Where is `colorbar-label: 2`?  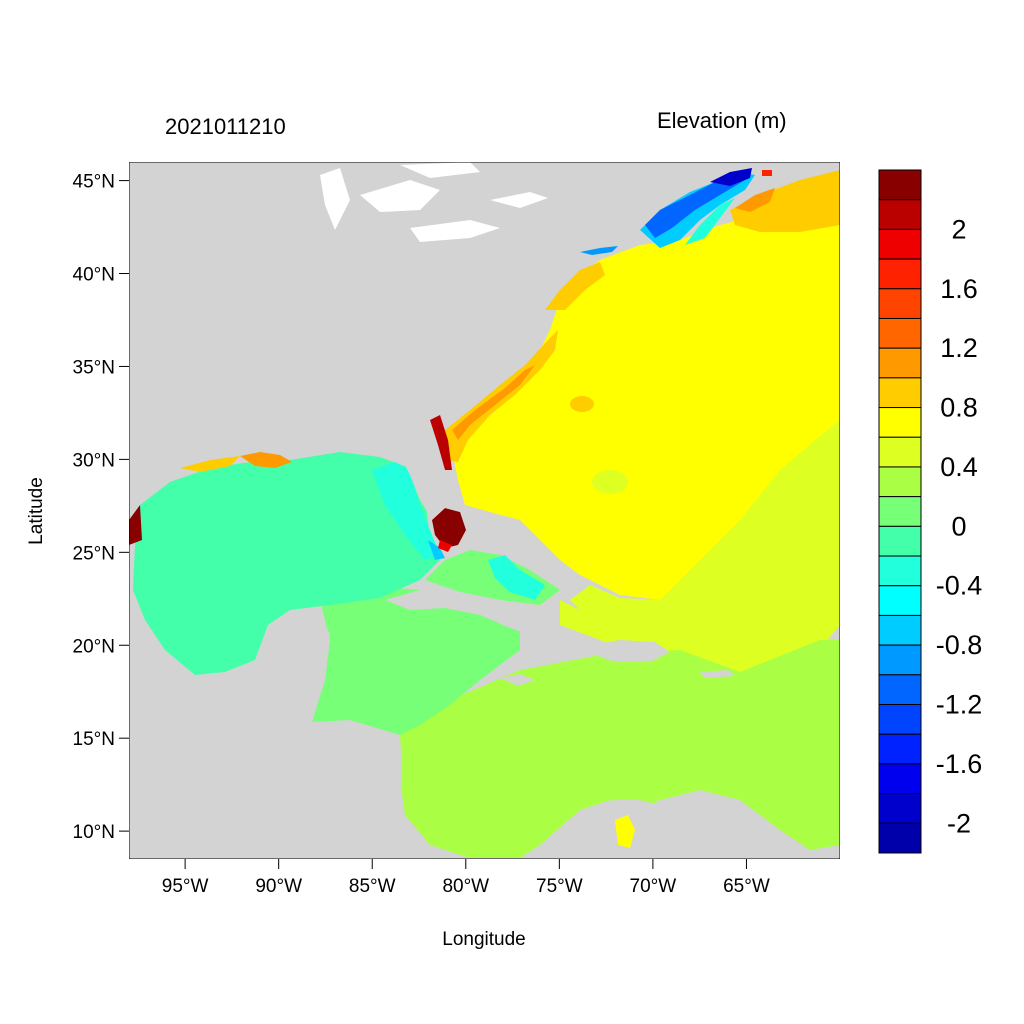
colorbar-label: 2 is located at coordinates (958, 229).